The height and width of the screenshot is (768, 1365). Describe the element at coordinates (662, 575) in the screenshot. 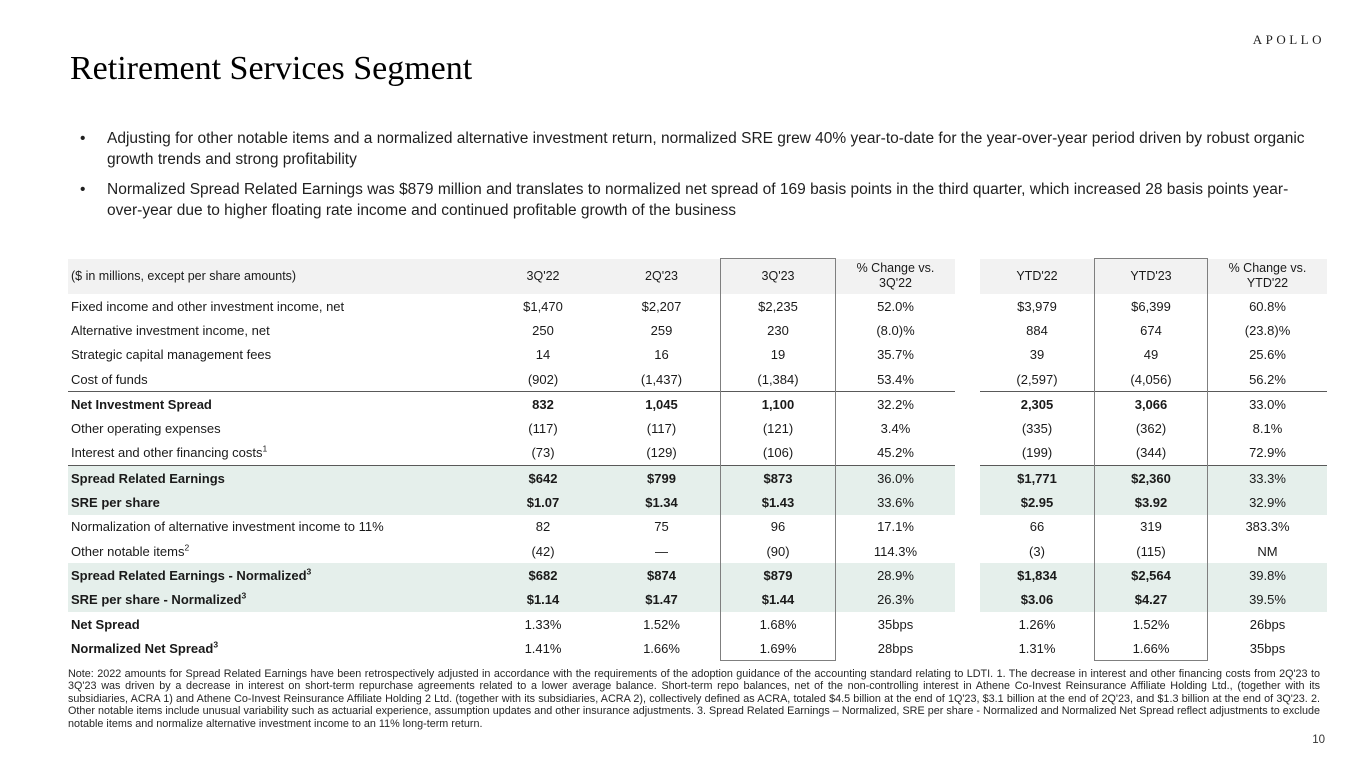

I see `table-cell: $874` at that location.